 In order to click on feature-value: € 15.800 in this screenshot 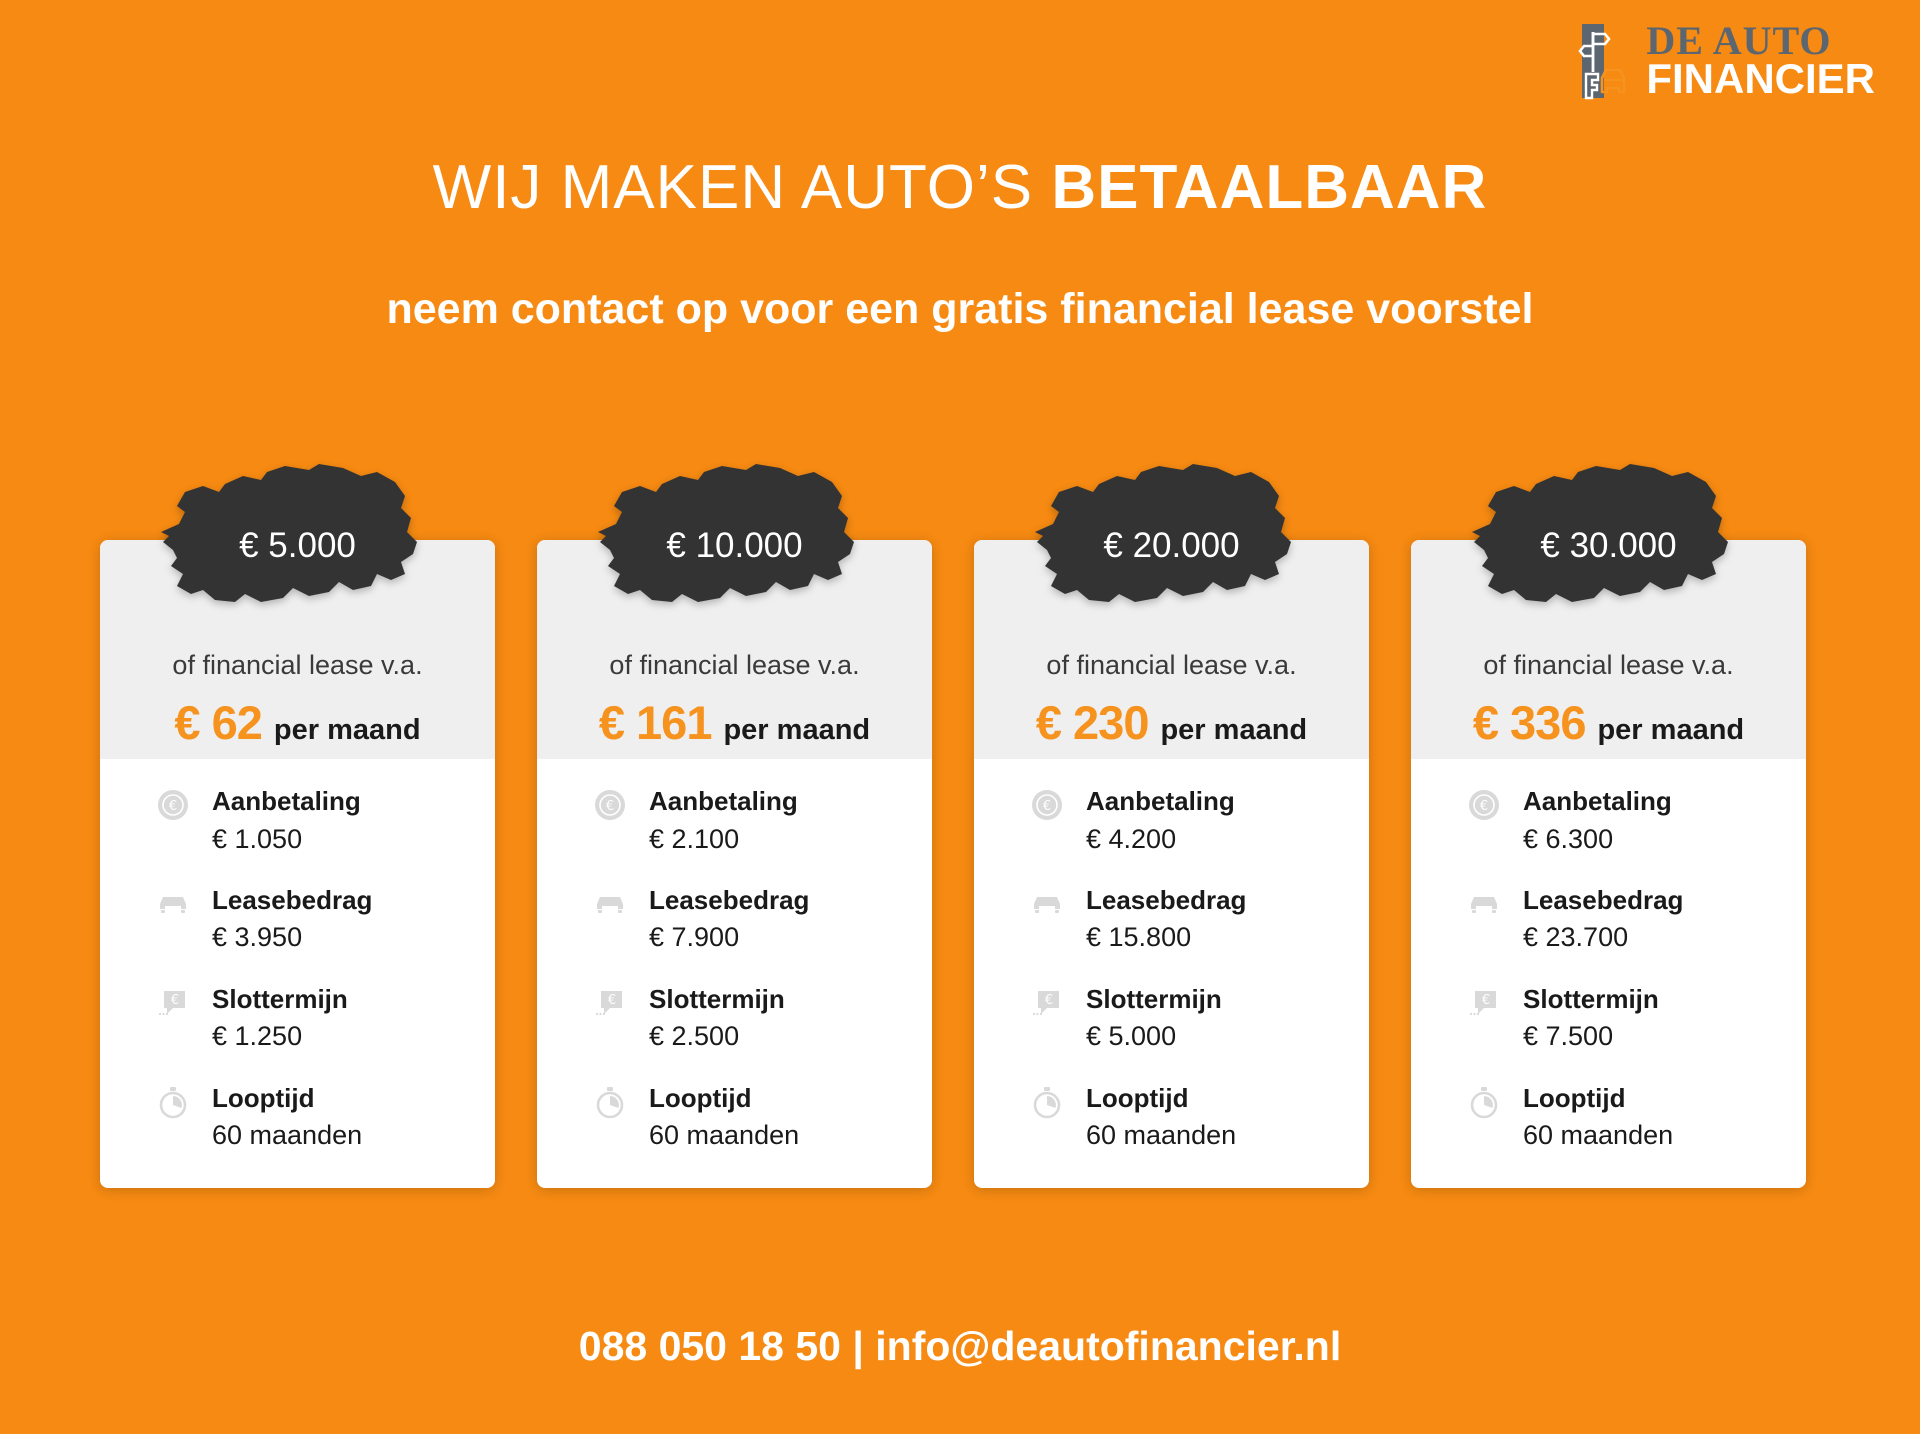, I will do `click(1139, 937)`.